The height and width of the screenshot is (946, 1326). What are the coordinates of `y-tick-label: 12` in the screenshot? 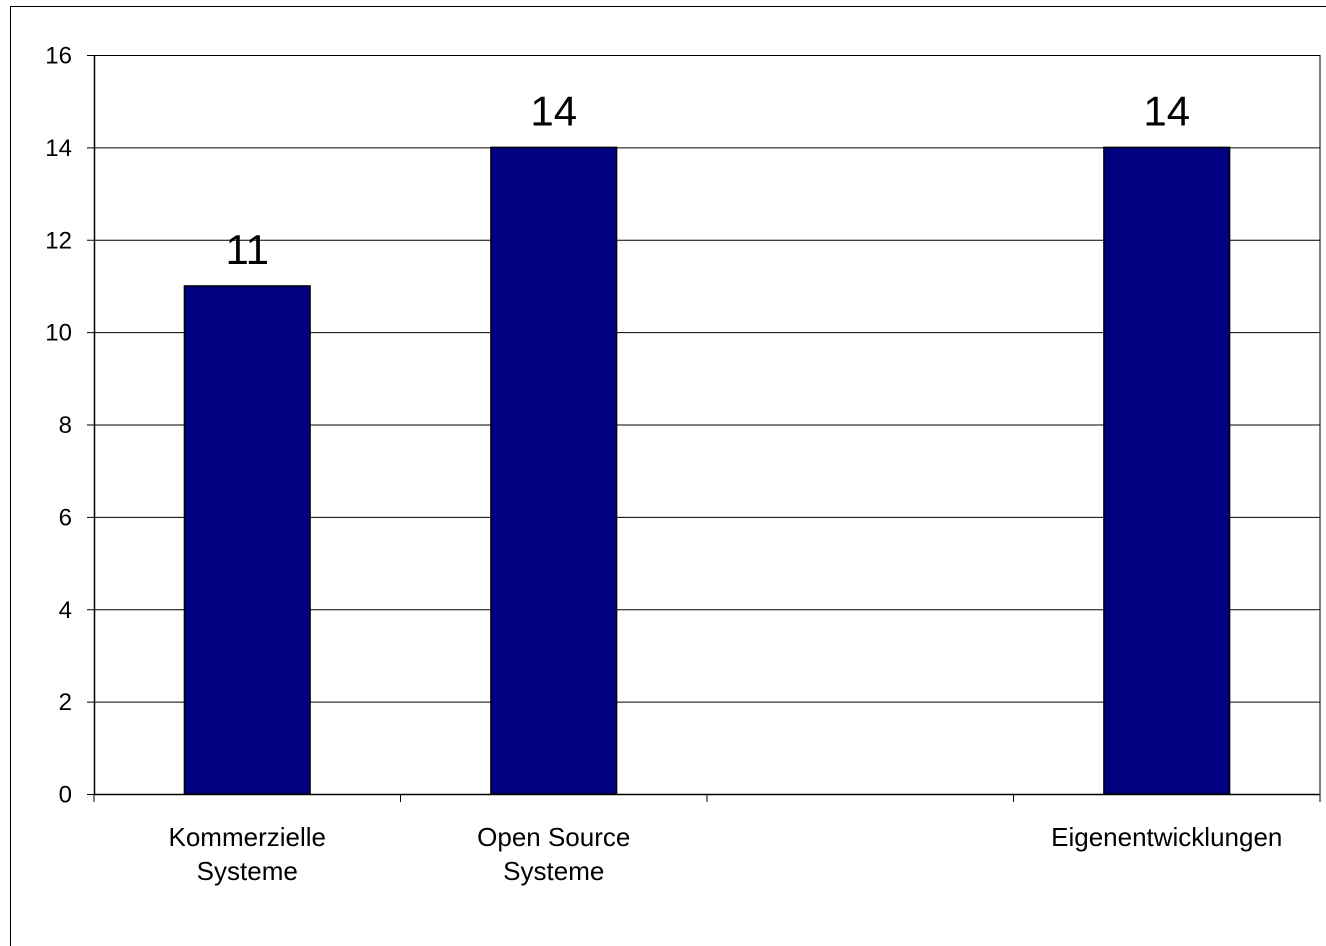 It's located at (58, 240).